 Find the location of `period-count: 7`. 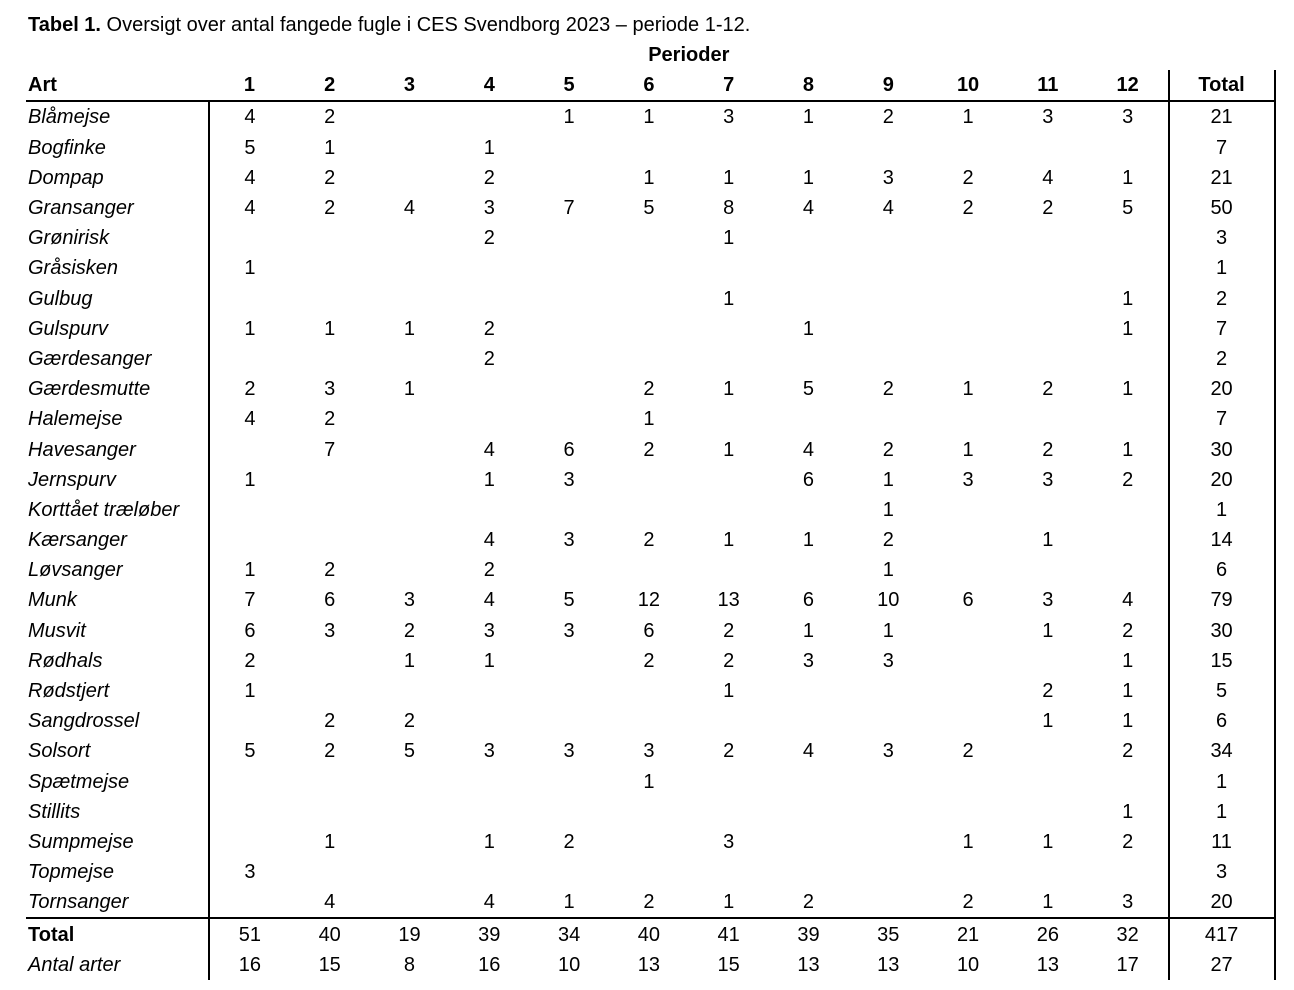

period-count: 7 is located at coordinates (249, 600).